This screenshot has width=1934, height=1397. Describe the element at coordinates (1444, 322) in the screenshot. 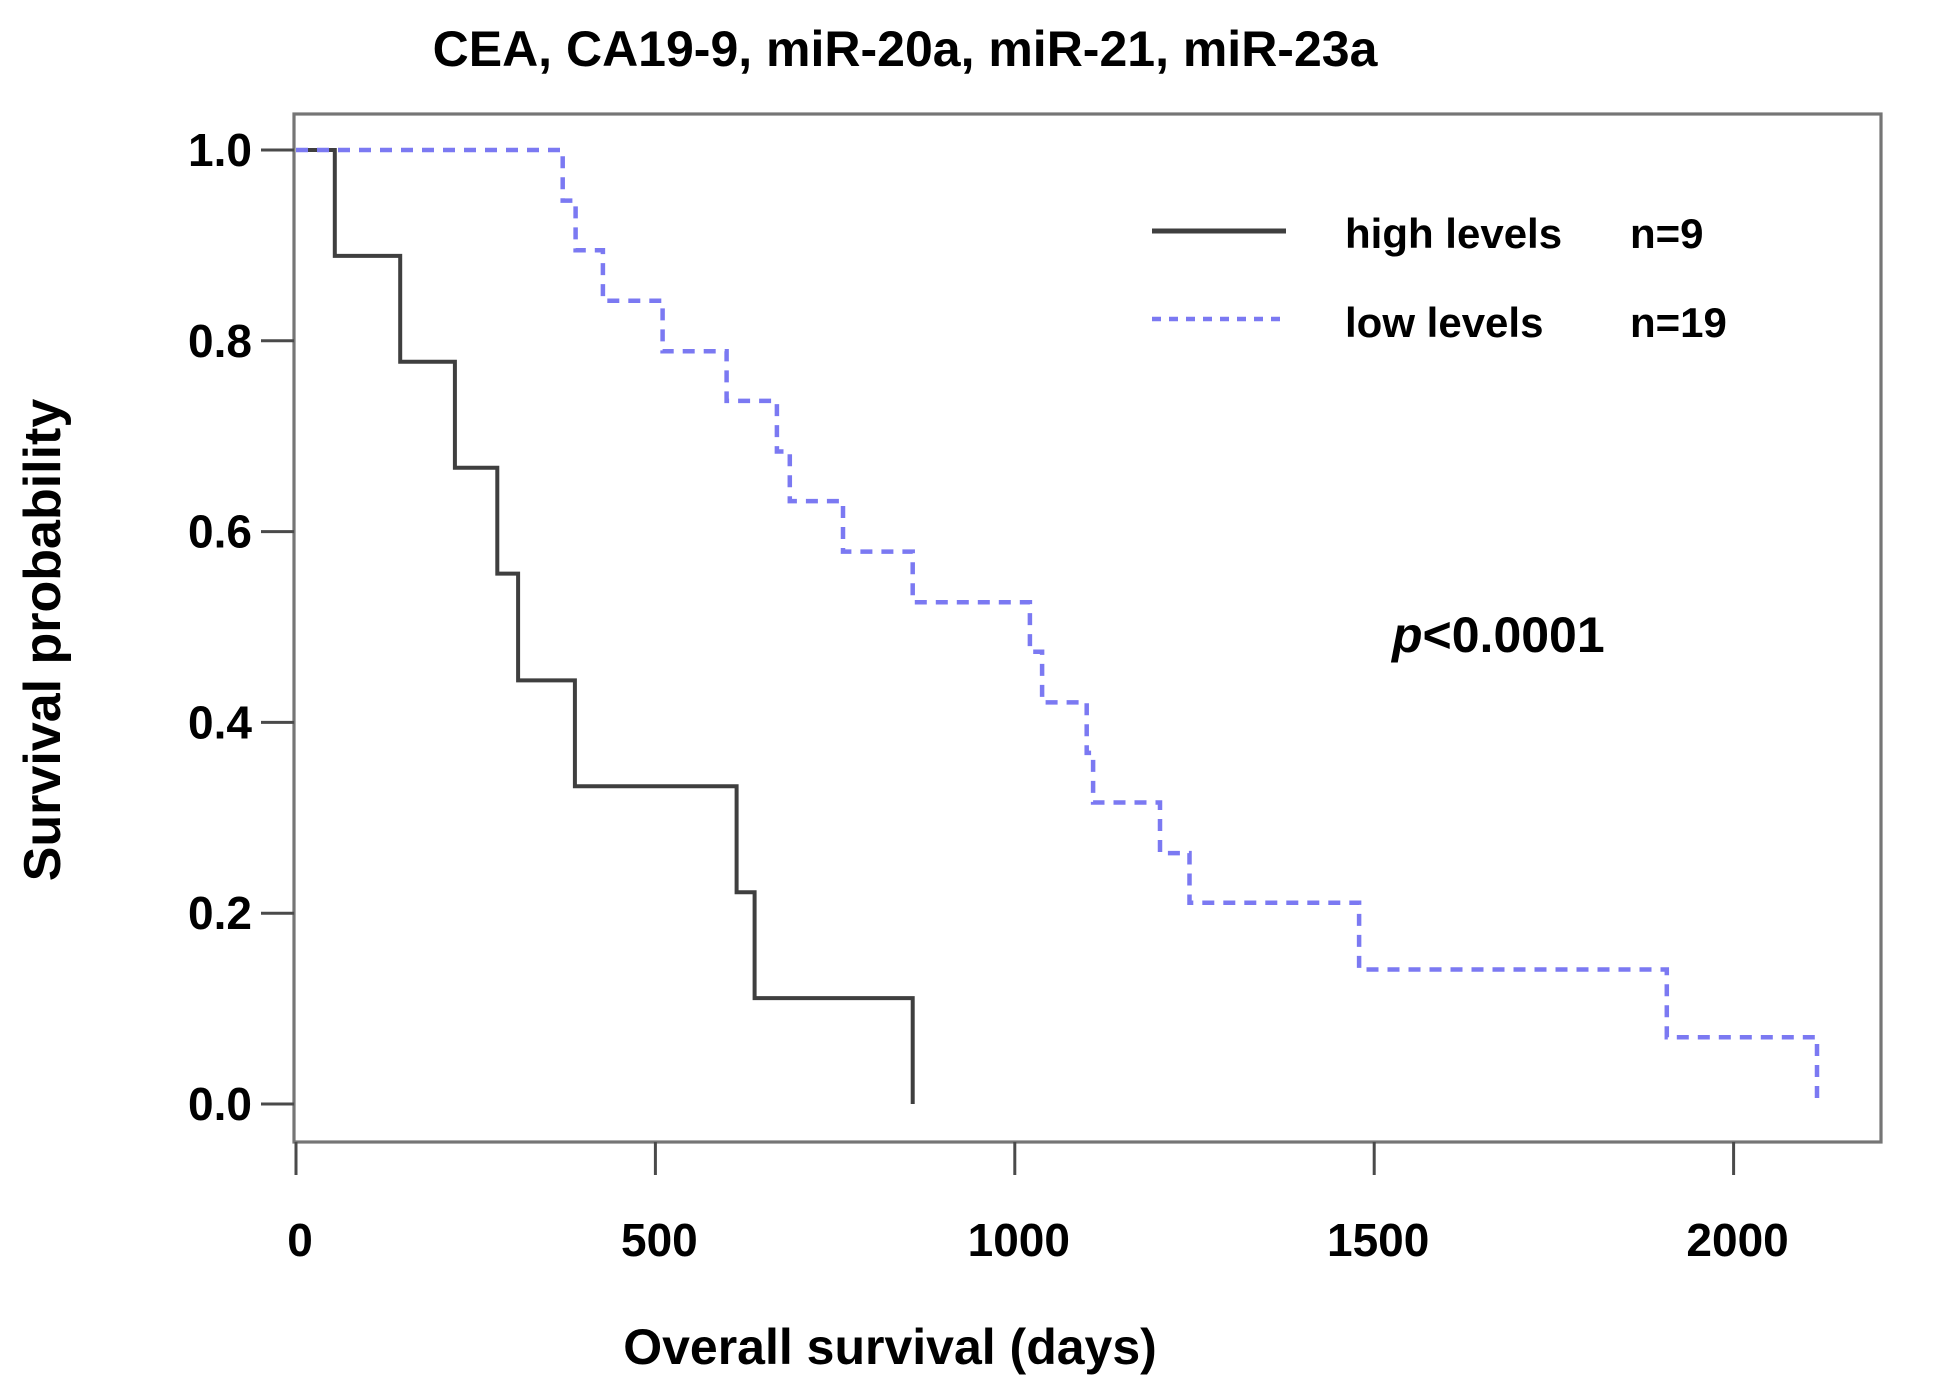

I see `legend-label-low: low levels` at that location.